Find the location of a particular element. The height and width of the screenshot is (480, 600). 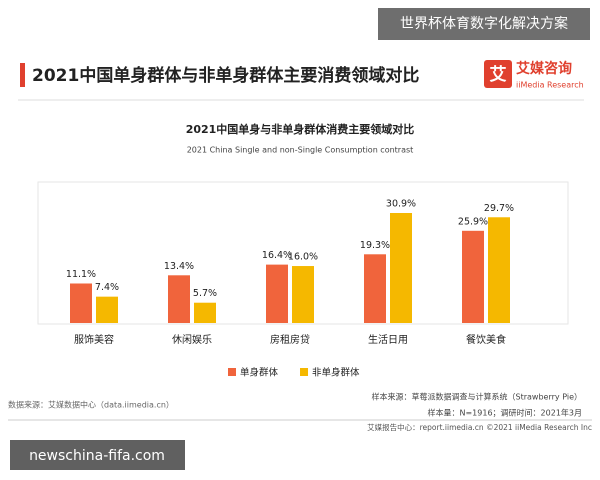

watermark-top: 世界杯体育数字化解决方案 is located at coordinates (484, 23).